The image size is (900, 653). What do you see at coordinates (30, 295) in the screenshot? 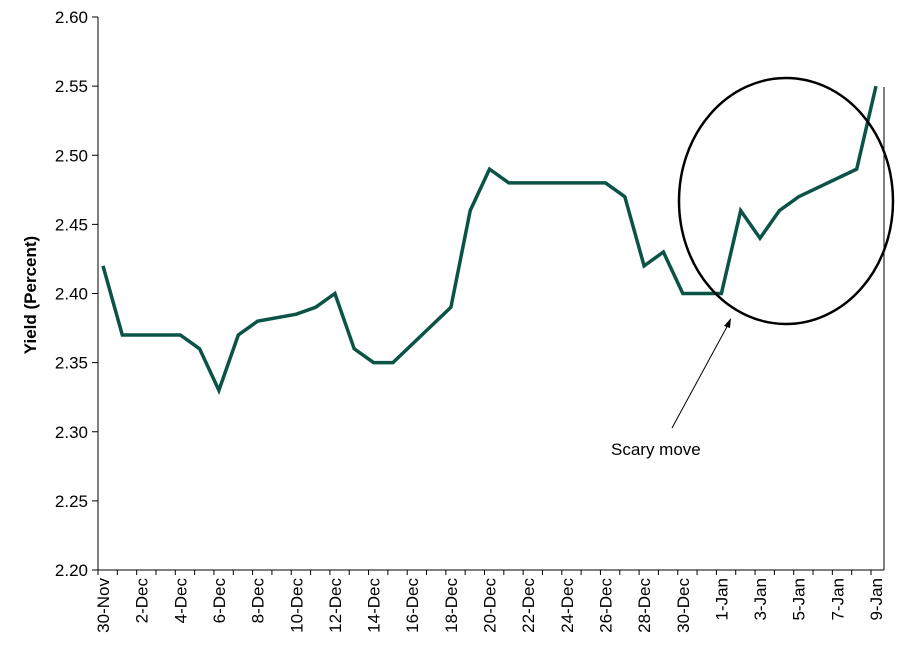
I see `y-axis-title: Yield (Percent)` at bounding box center [30, 295].